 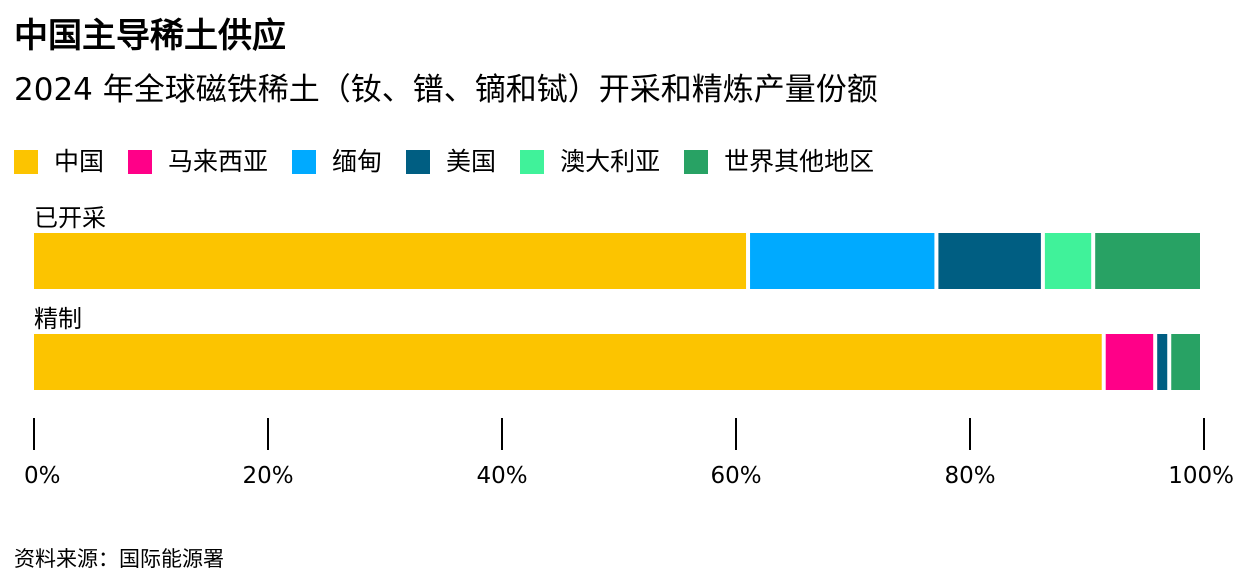 What do you see at coordinates (1201, 476) in the screenshot?
I see `x-tick-label: 100%` at bounding box center [1201, 476].